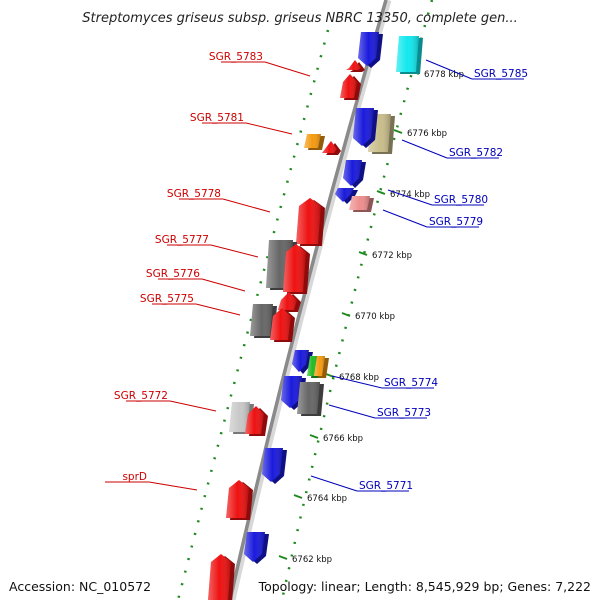 This screenshot has width=600, height=600. What do you see at coordinates (411, 383) in the screenshot?
I see `gene-label-reverse: SGR_5774` at bounding box center [411, 383].